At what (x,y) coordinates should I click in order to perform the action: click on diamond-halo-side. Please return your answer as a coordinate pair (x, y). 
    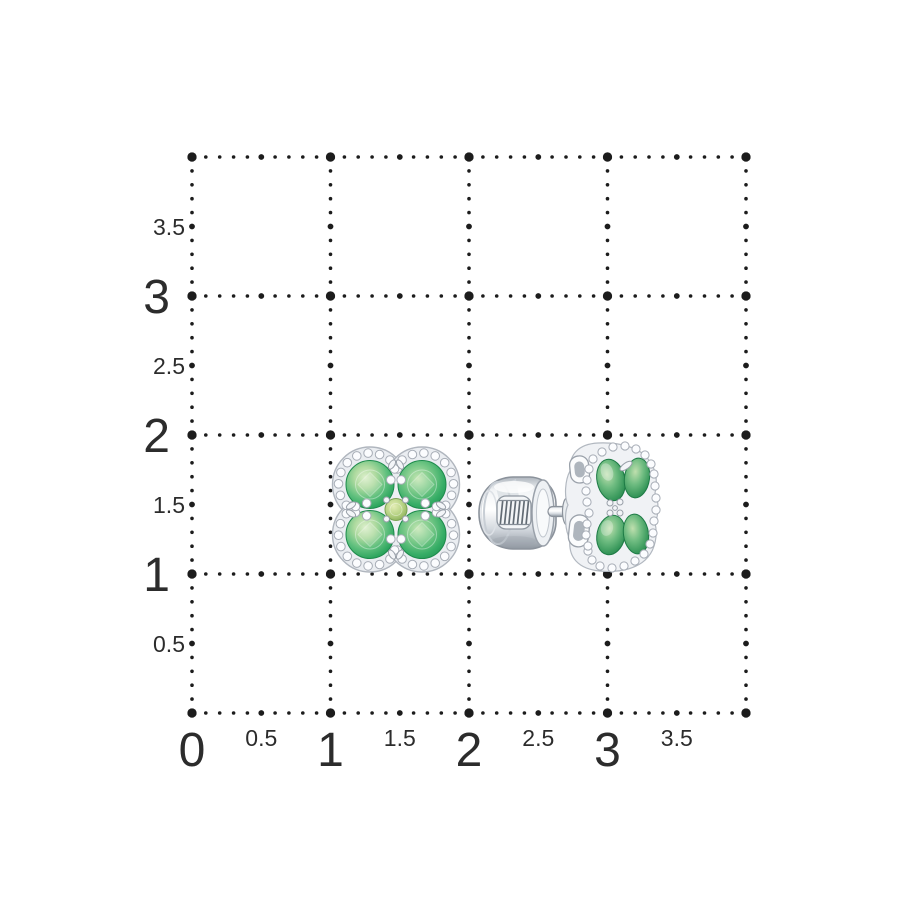
    Looking at the image, I should click on (621, 507).